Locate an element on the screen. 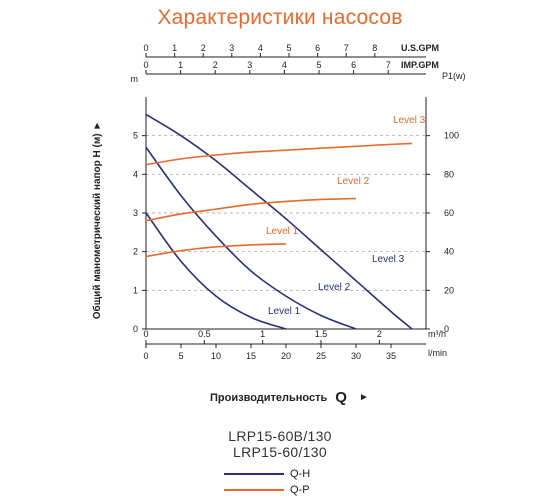 This screenshot has width=560, height=504. right-tick-label: 80 is located at coordinates (449, 174).